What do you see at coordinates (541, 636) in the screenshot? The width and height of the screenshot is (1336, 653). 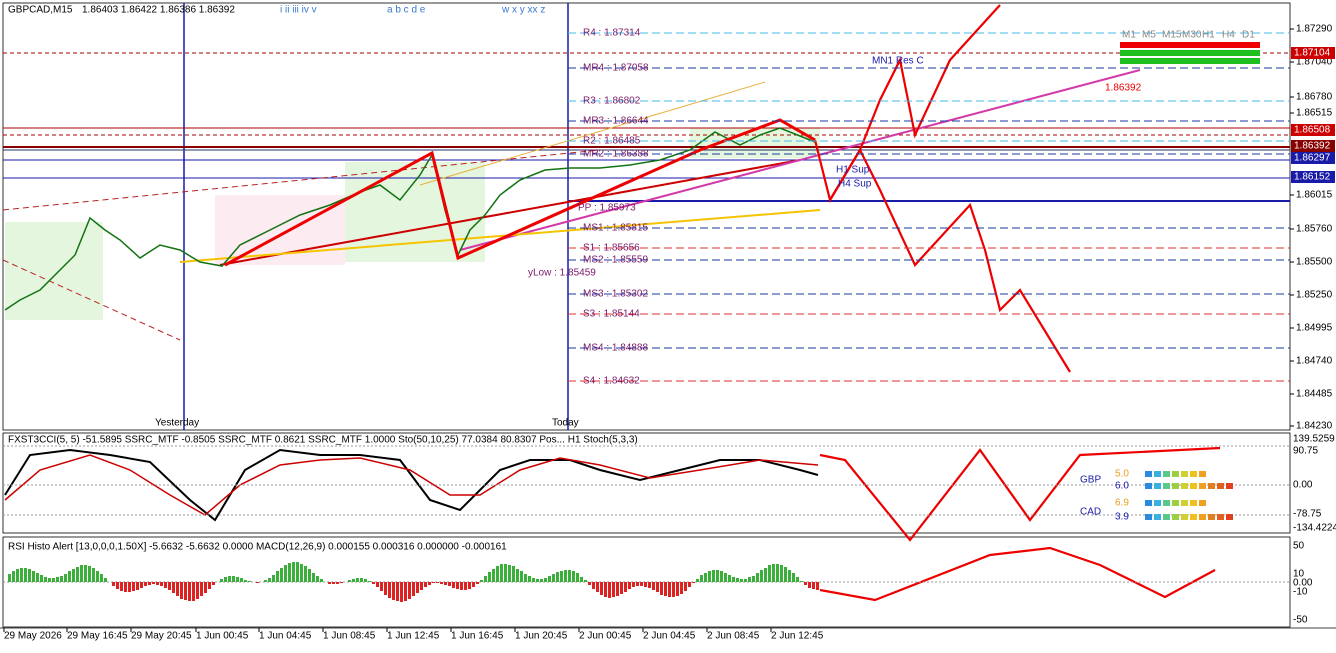 I see `time-axis-label: 1 Jun 20:45` at bounding box center [541, 636].